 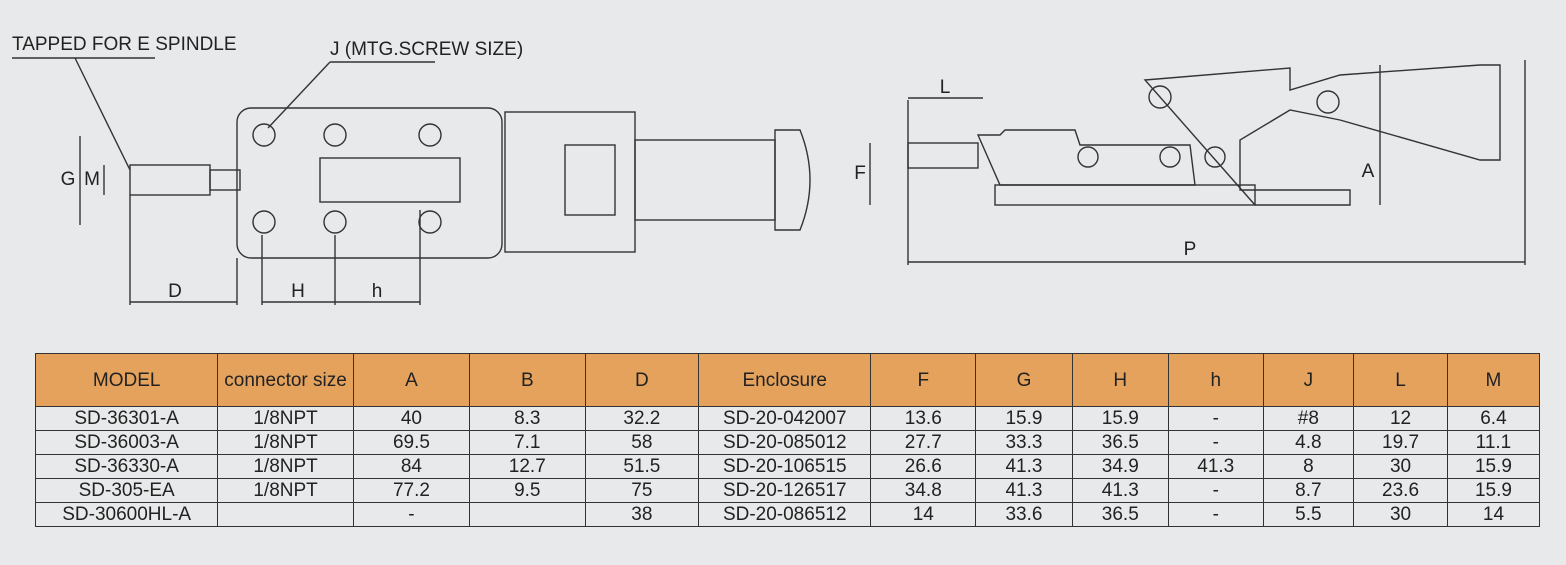 I want to click on header-cell: h, so click(x=1215, y=380).